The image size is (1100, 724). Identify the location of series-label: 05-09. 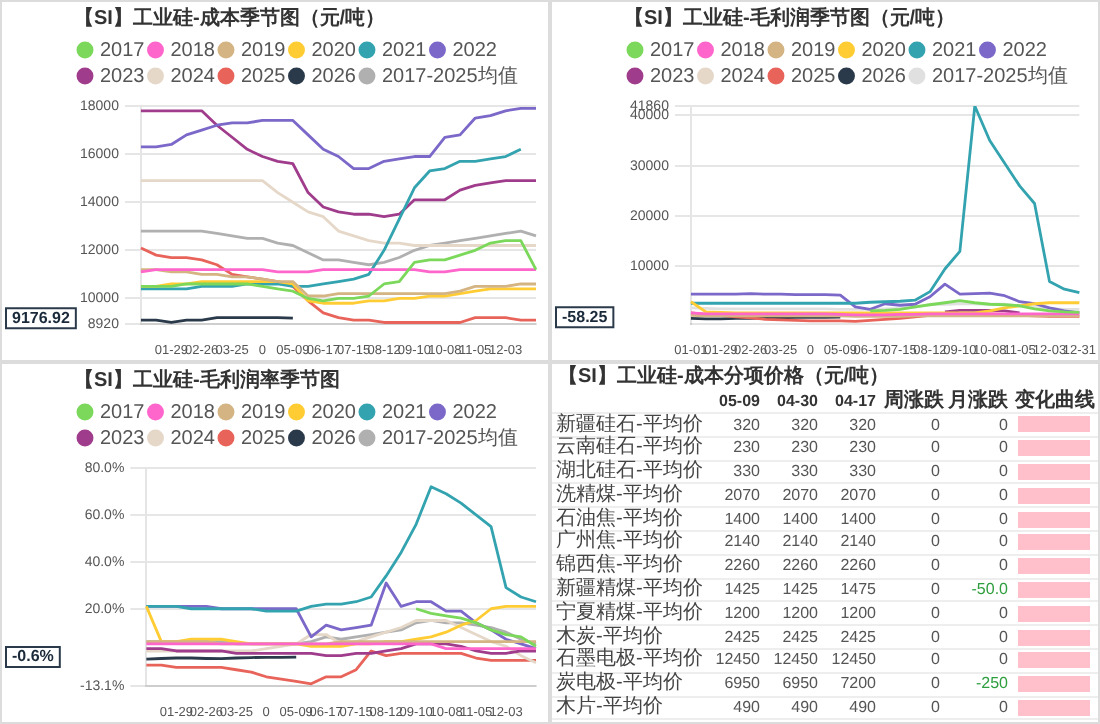
(739, 401).